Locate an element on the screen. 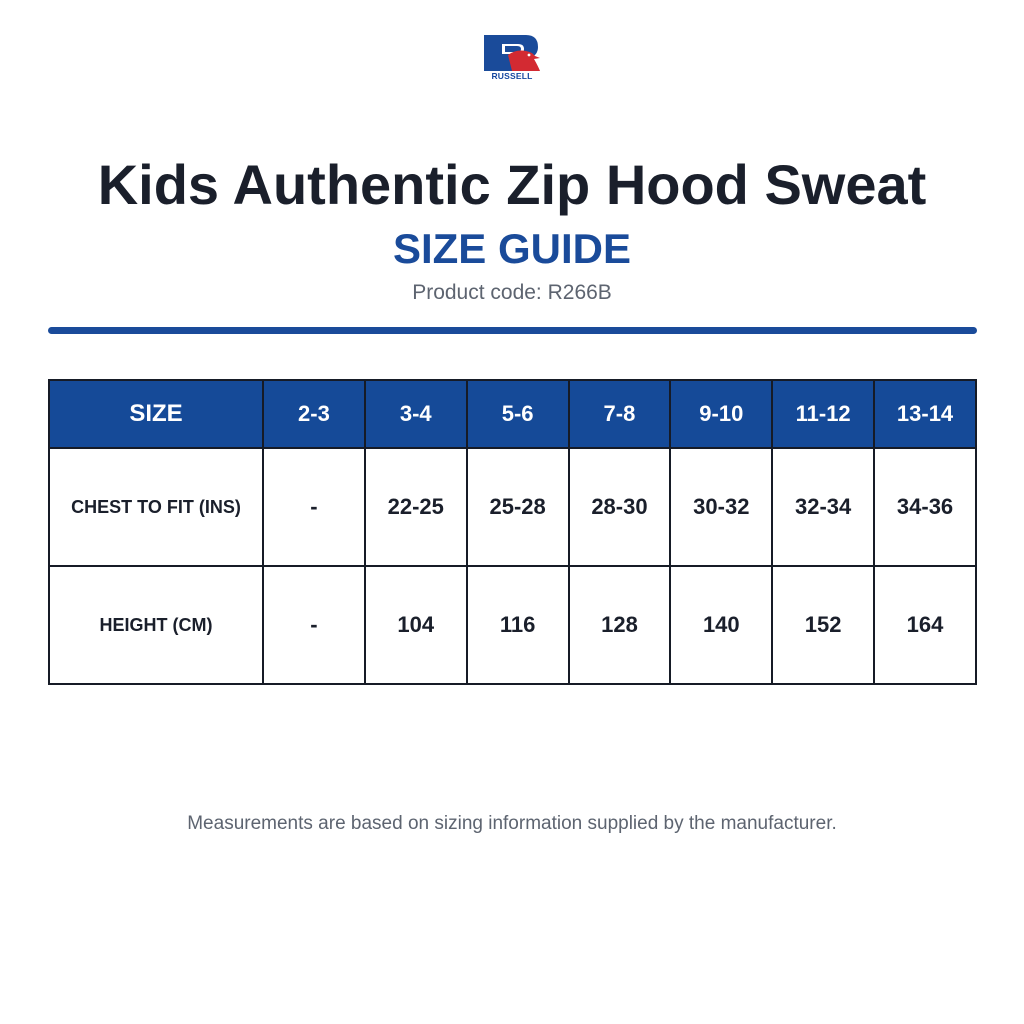 The width and height of the screenshot is (1024, 1024). russell-logo: RUSSELL is located at coordinates (512, 58).